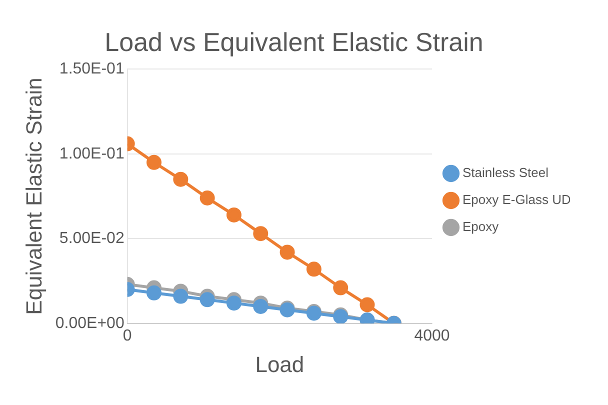 The height and width of the screenshot is (405, 608). What do you see at coordinates (505, 172) in the screenshot?
I see `legend-label: Stainless Steel` at bounding box center [505, 172].